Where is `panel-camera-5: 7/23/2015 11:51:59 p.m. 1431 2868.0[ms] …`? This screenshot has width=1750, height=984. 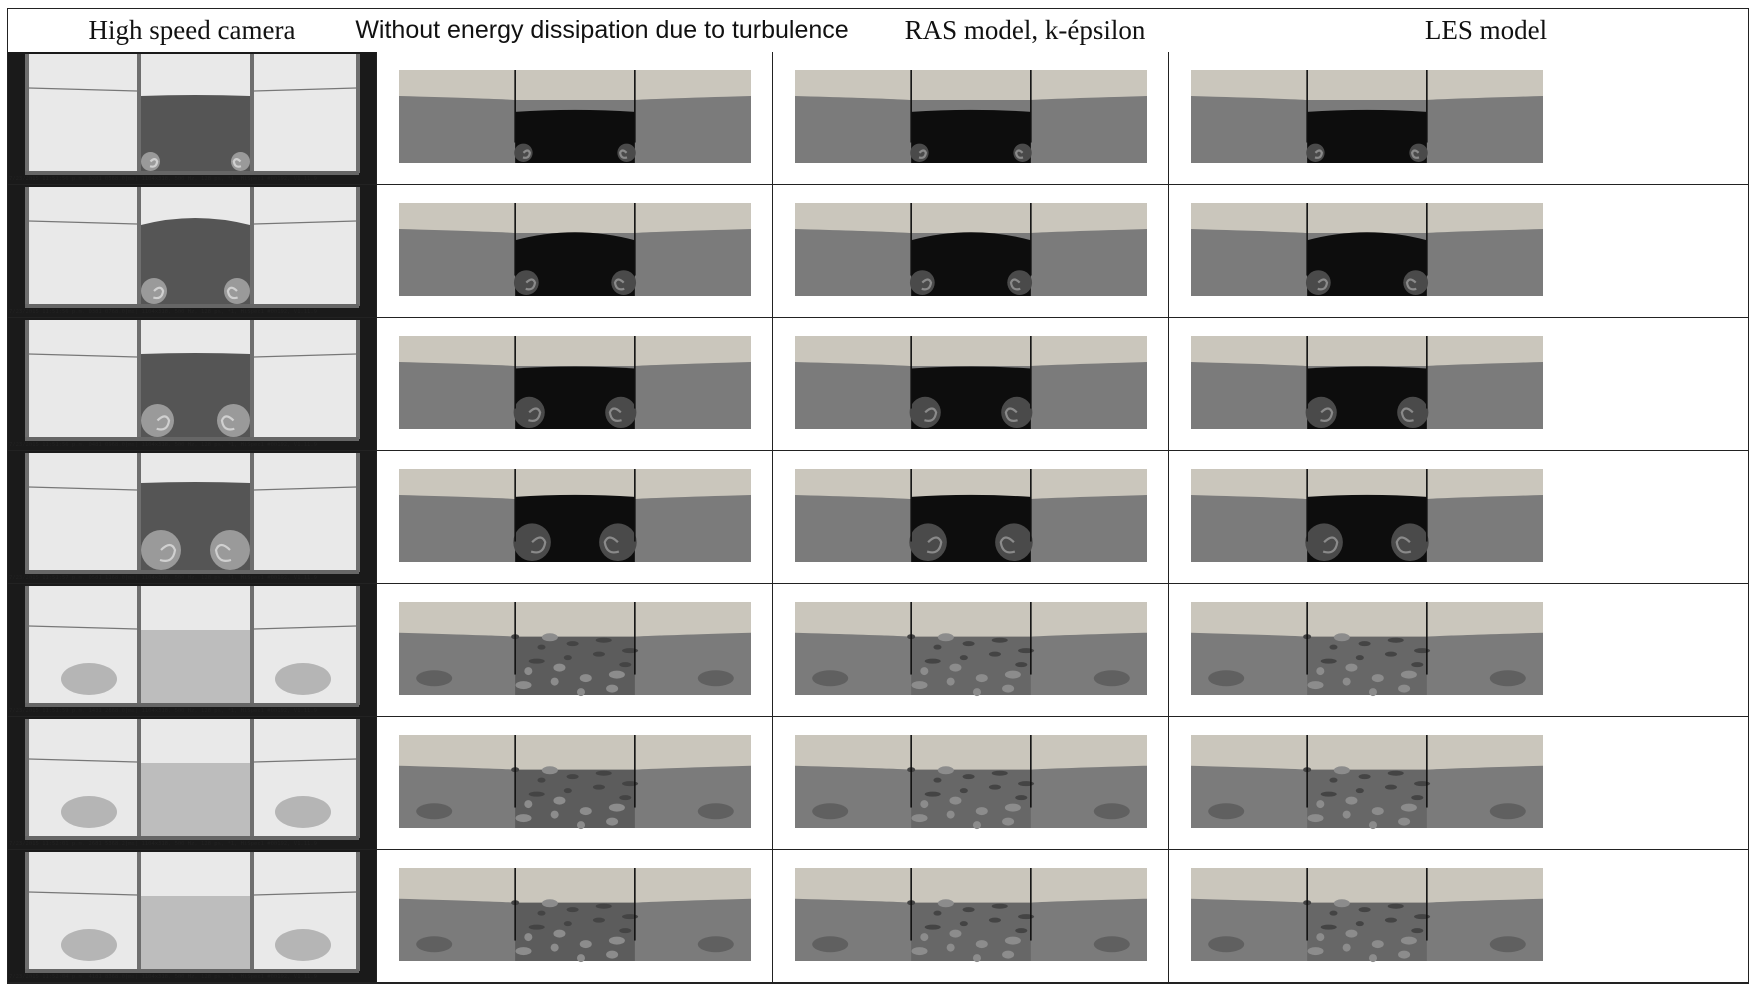
panel-camera-5: 7/23/2015 11:51:59 p.m. 1431 2868.0[ms] … is located at coordinates (192, 650).